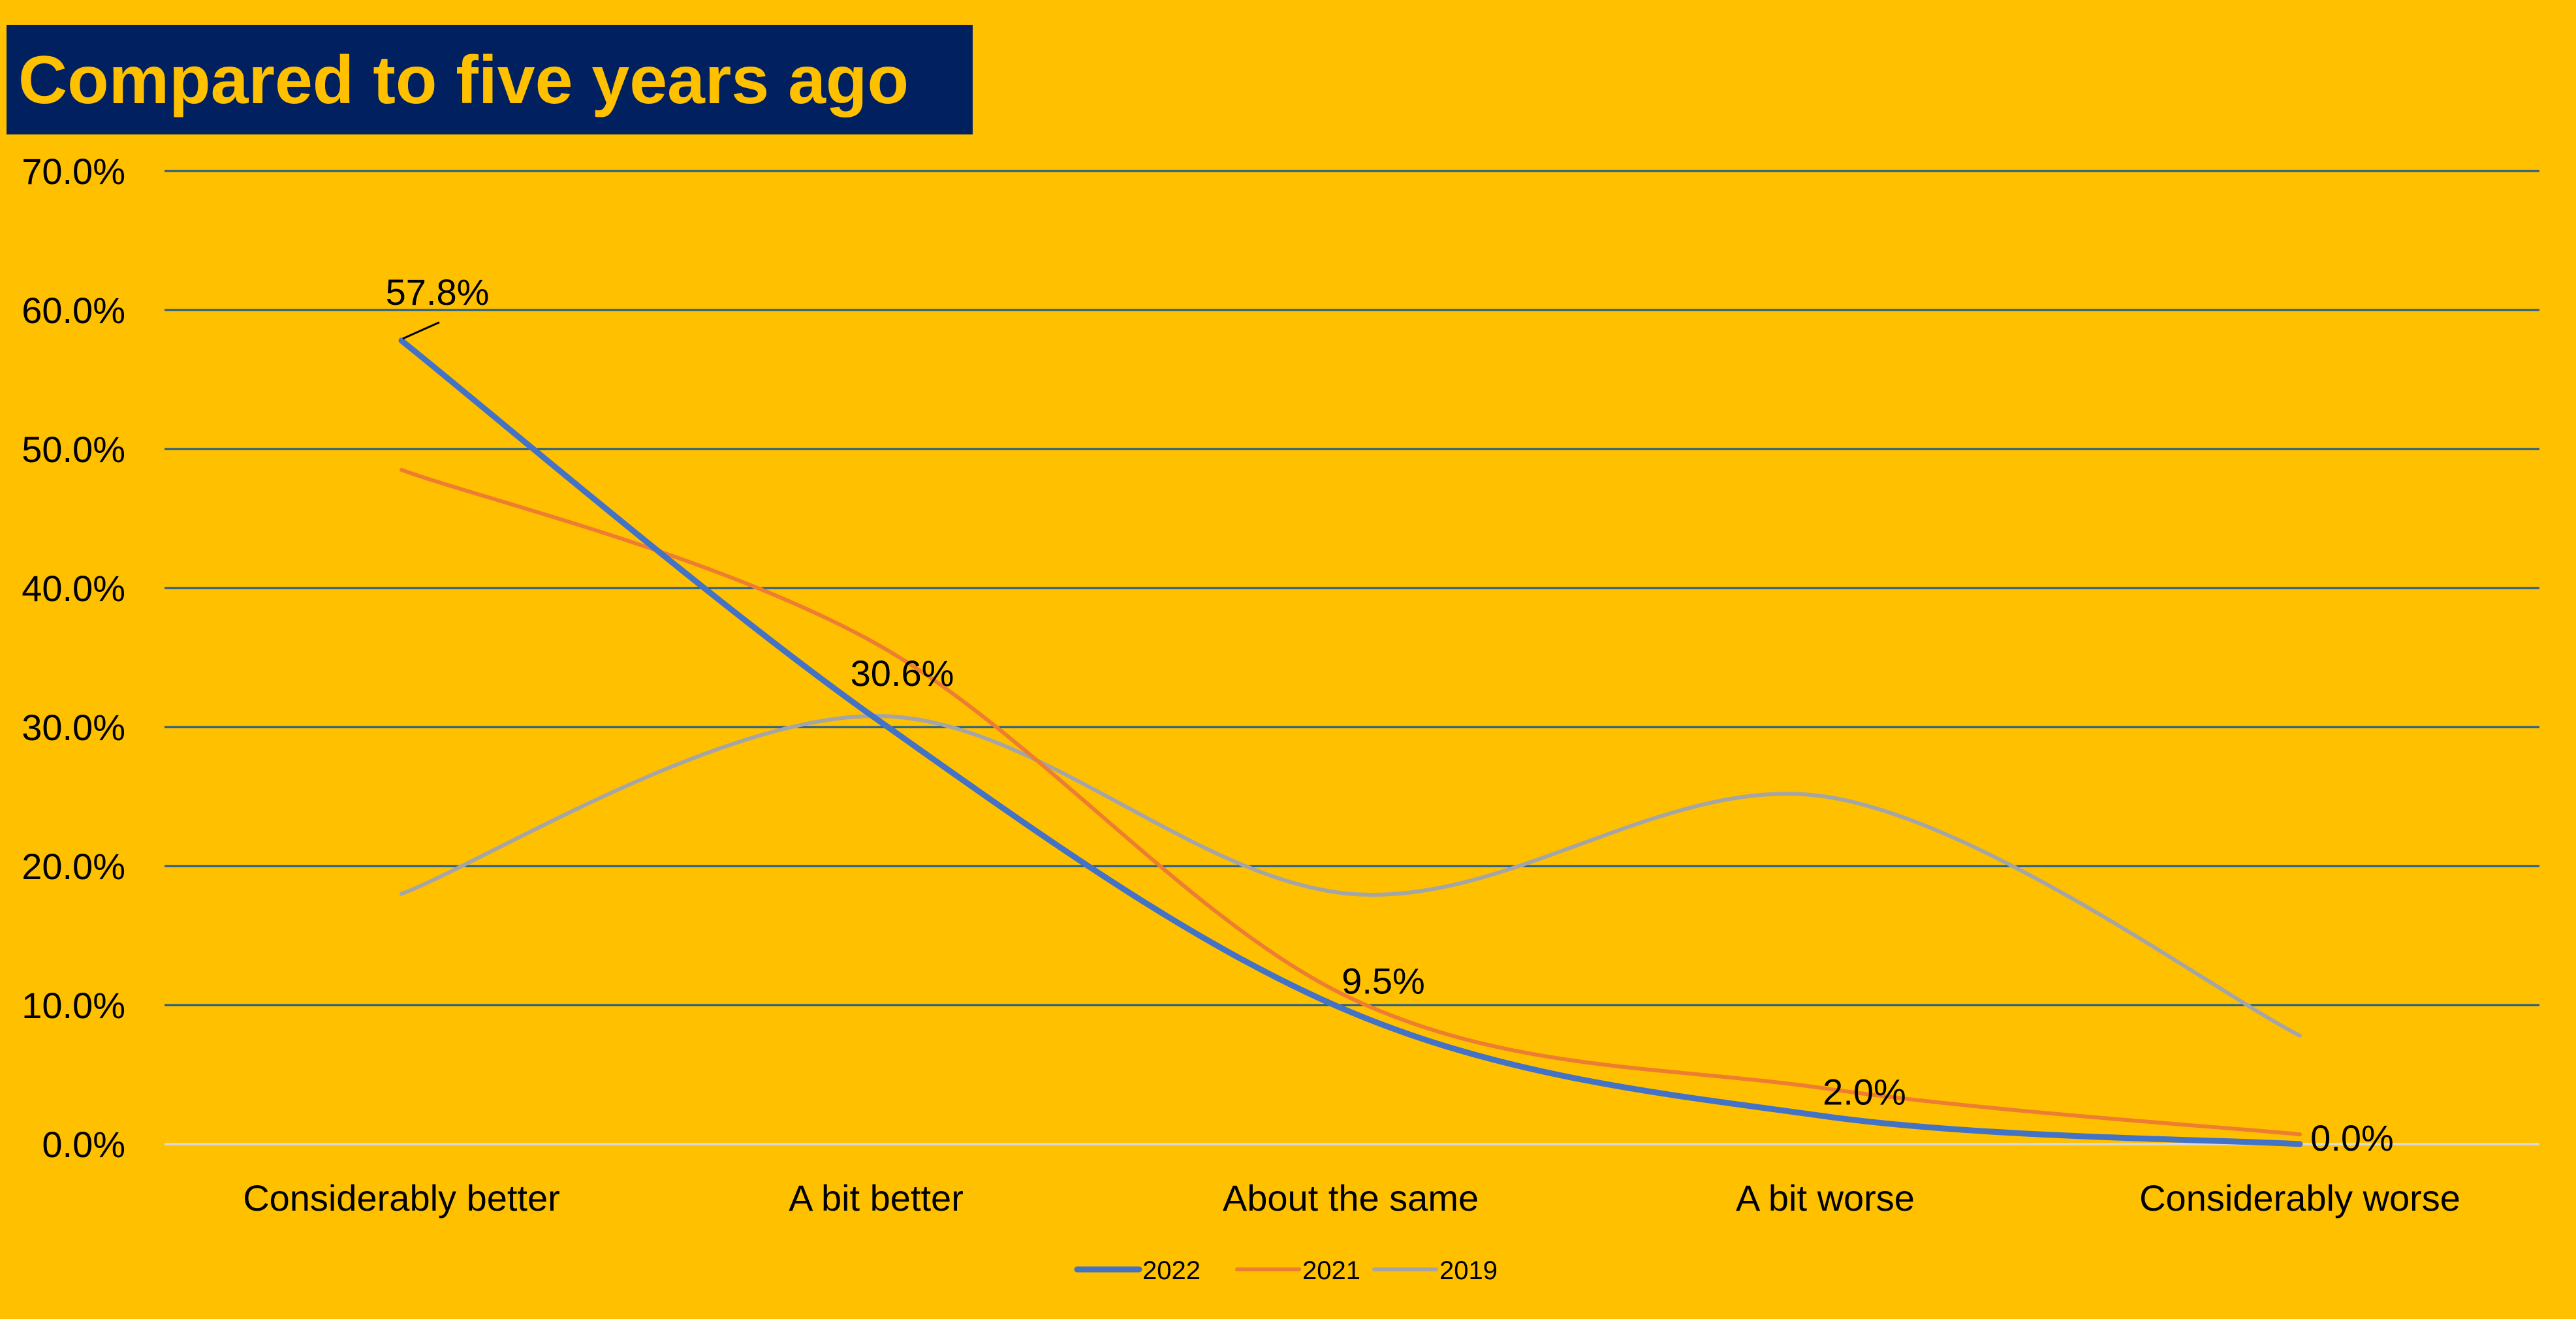  What do you see at coordinates (1468, 1270) in the screenshot?
I see `legend-label-2019: 2019` at bounding box center [1468, 1270].